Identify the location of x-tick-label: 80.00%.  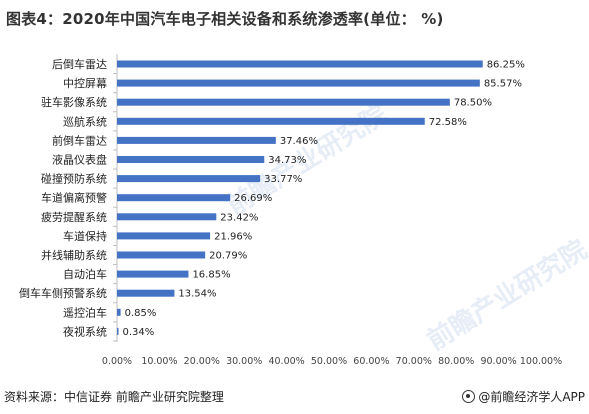
(456, 361).